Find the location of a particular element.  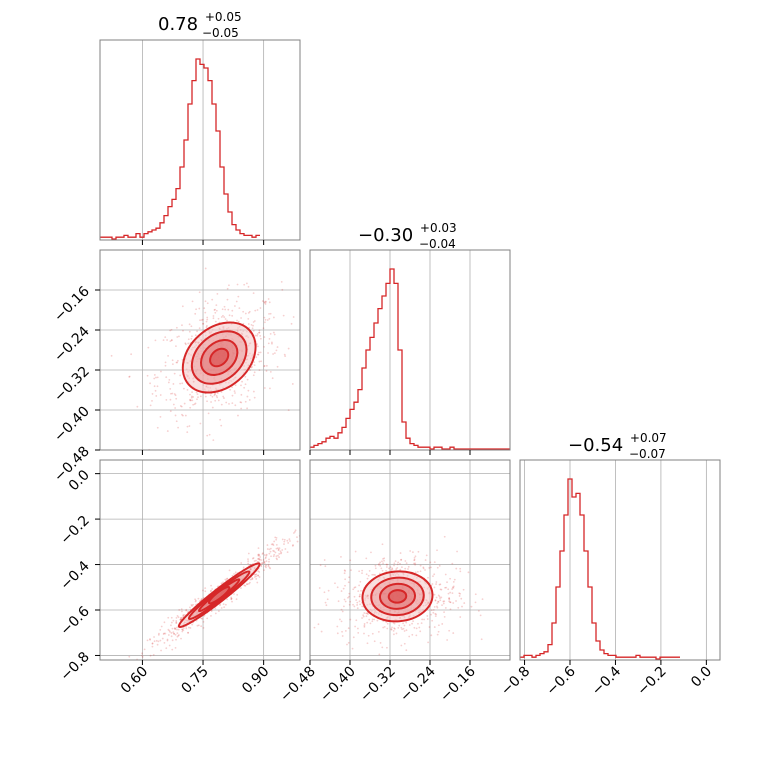

tick-label: −0.8 is located at coordinates (74, 666).